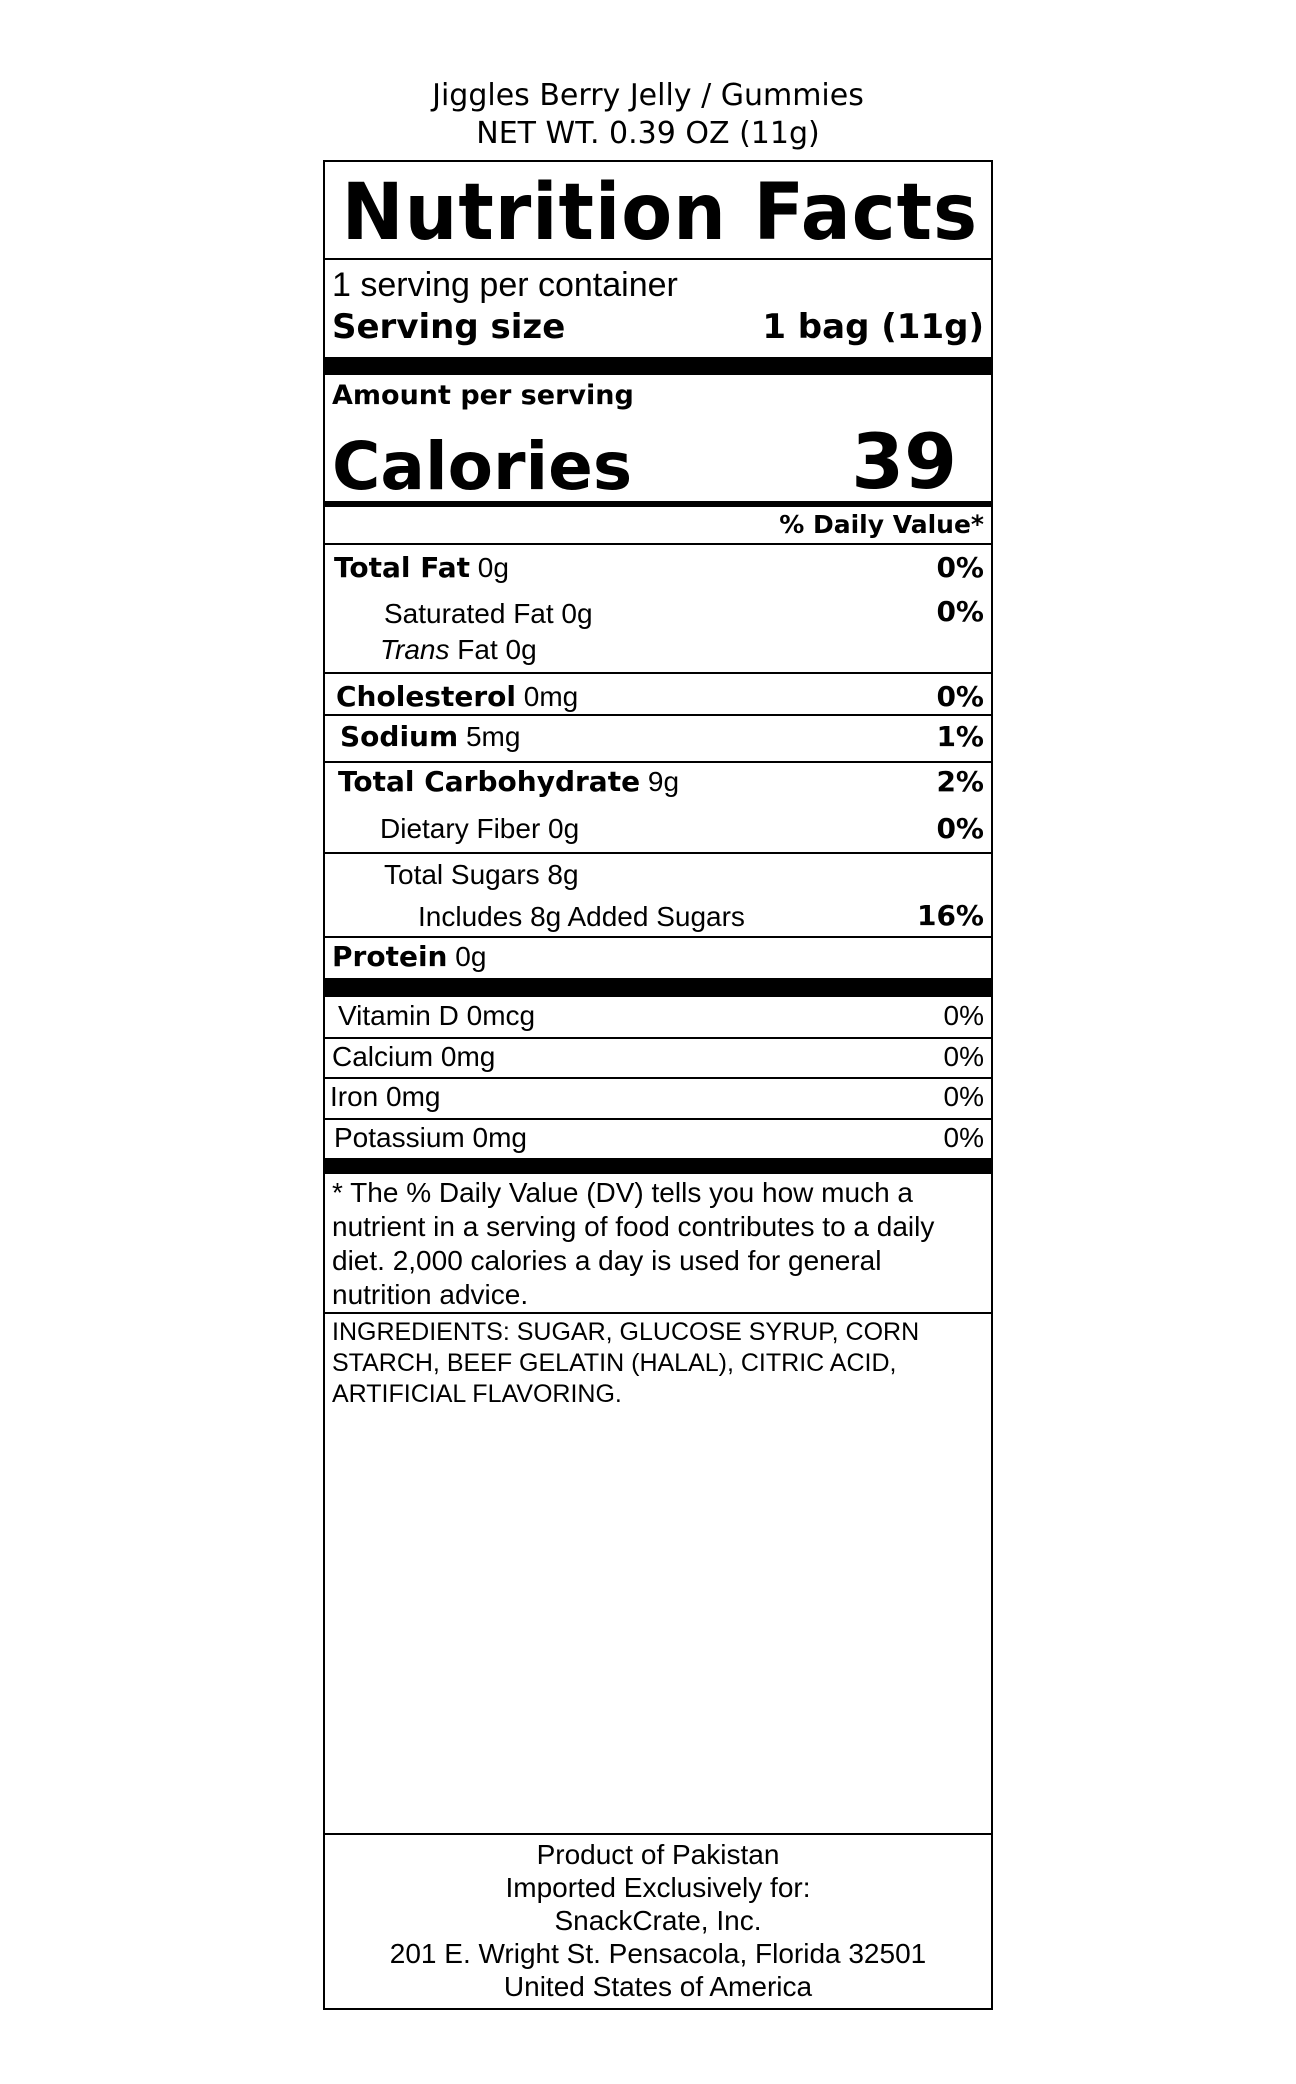 The height and width of the screenshot is (2084, 1296). I want to click on nutrient-sodium: Sodium 5mg, so click(430, 736).